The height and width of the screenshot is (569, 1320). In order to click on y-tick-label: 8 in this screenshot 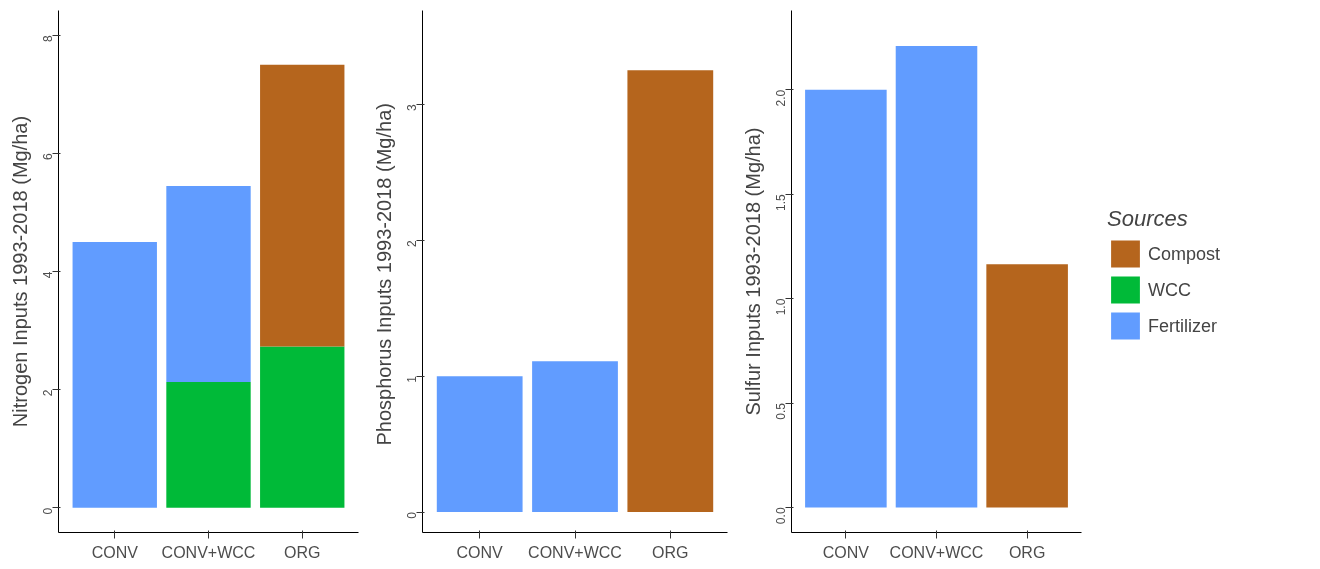, I will do `click(48, 38)`.